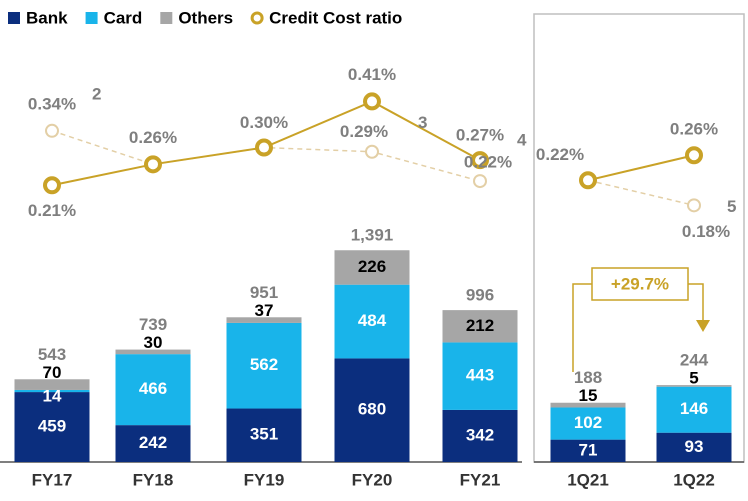 The height and width of the screenshot is (501, 748). Describe the element at coordinates (52, 395) in the screenshot. I see `bar-label: 14` at that location.